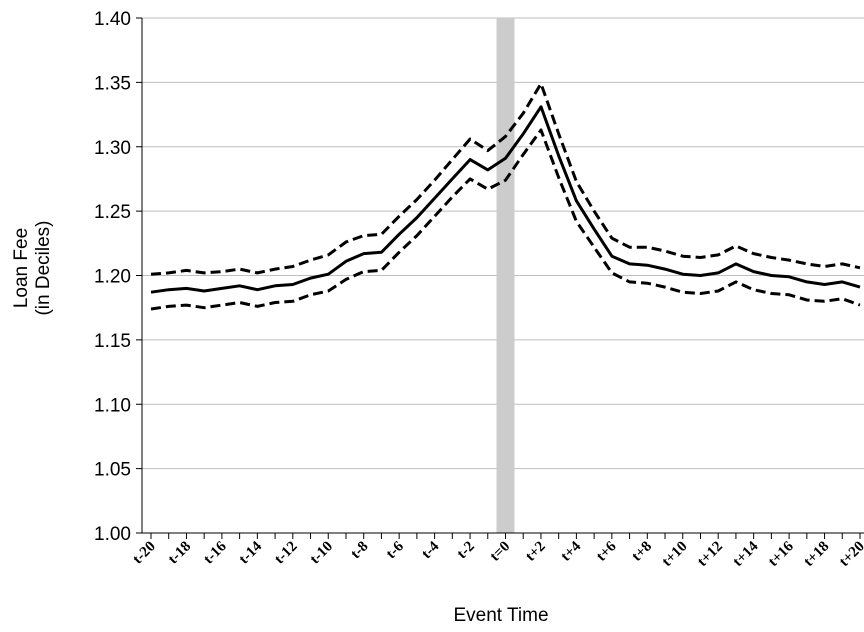 This screenshot has height=632, width=864. What do you see at coordinates (112, 19) in the screenshot?
I see `y-tick-label: 1.40` at bounding box center [112, 19].